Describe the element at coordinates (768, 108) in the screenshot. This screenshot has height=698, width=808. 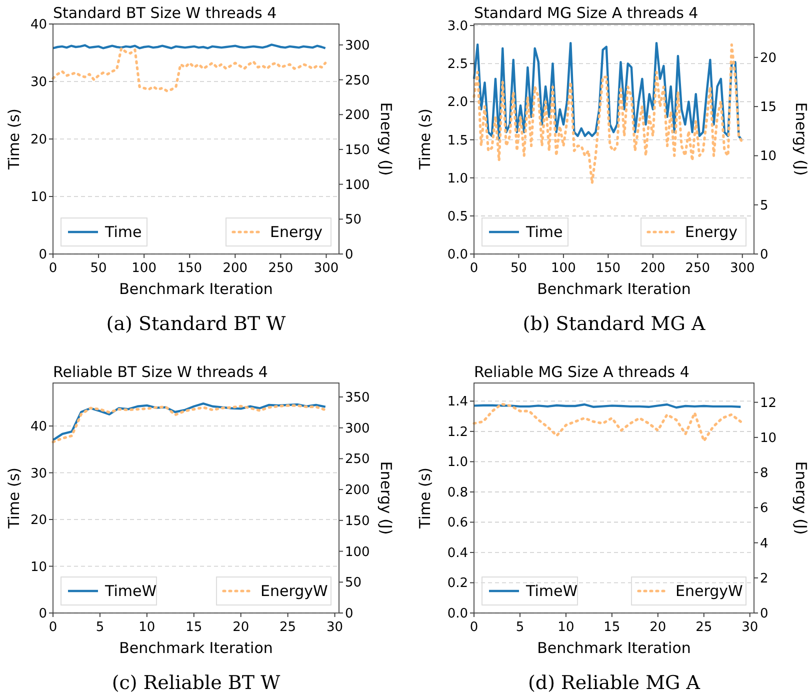
I see `y2-tick-label: 15` at that location.